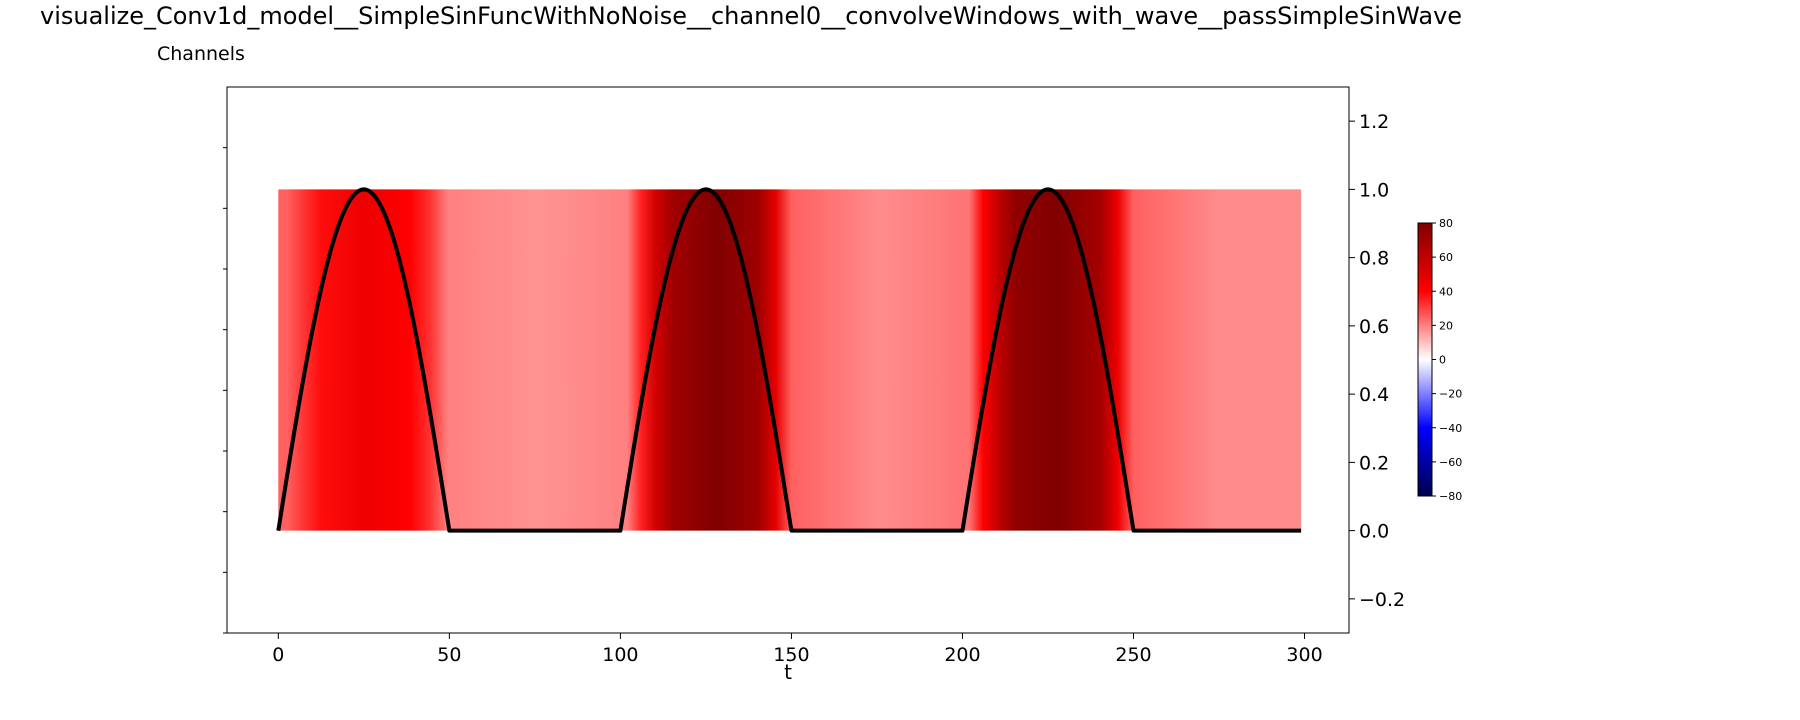  Describe the element at coordinates (1374, 532) in the screenshot. I see `y-tick-label: 0.0` at that location.